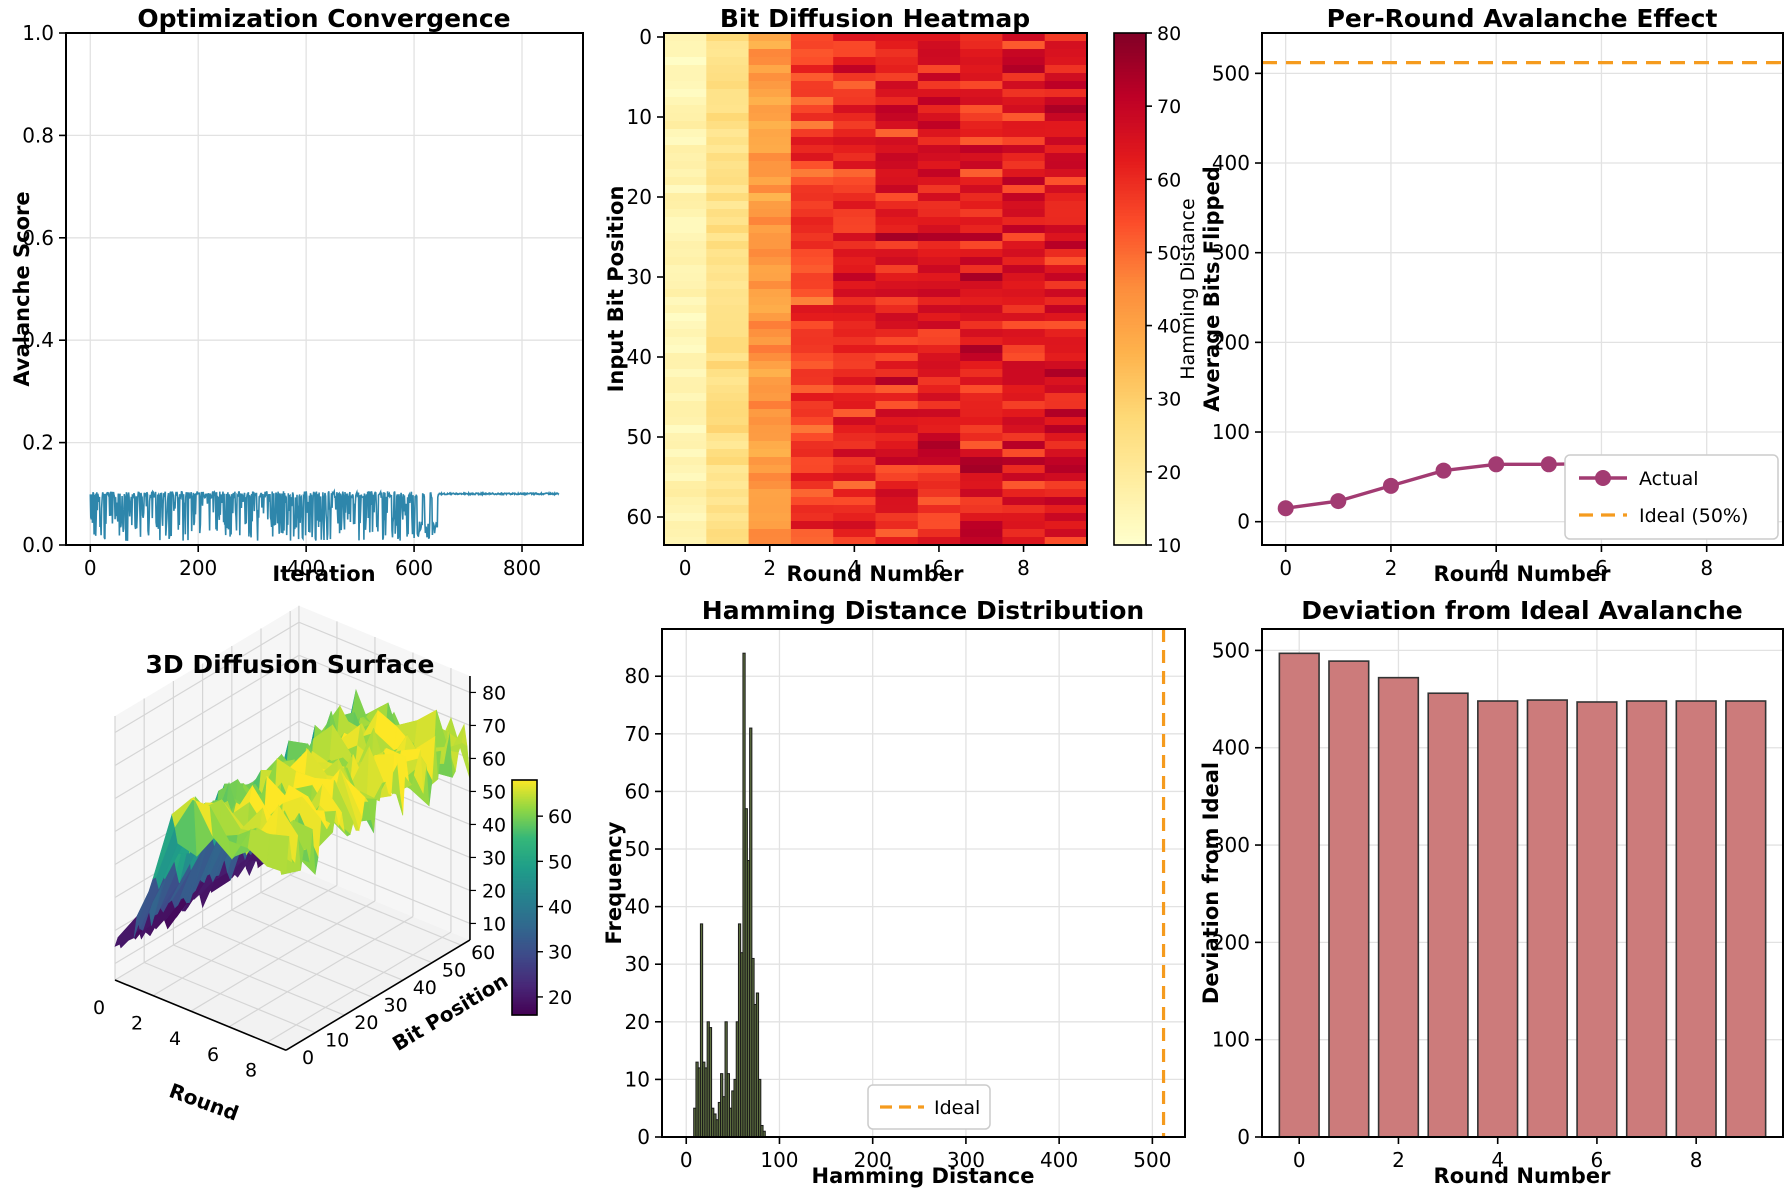  Describe the element at coordinates (929, 1107) in the screenshot. I see `legend-box` at that location.